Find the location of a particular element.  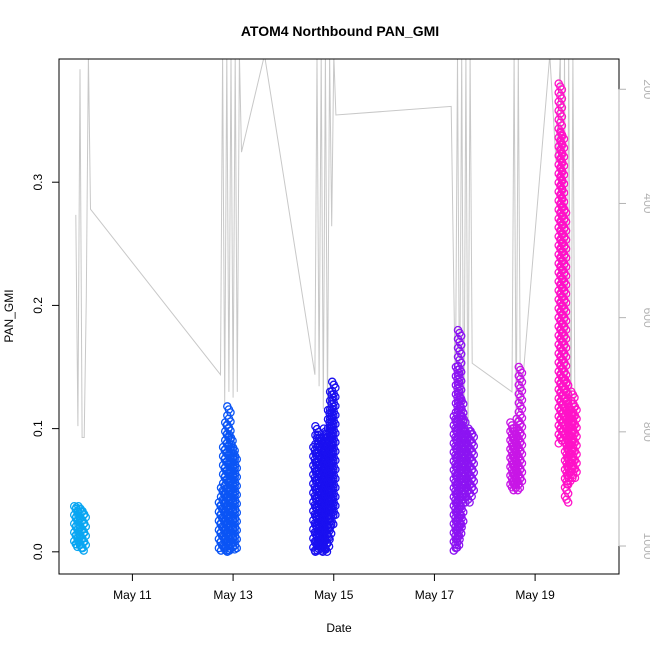

y2-tick-label: 800 is located at coordinates (645, 432).